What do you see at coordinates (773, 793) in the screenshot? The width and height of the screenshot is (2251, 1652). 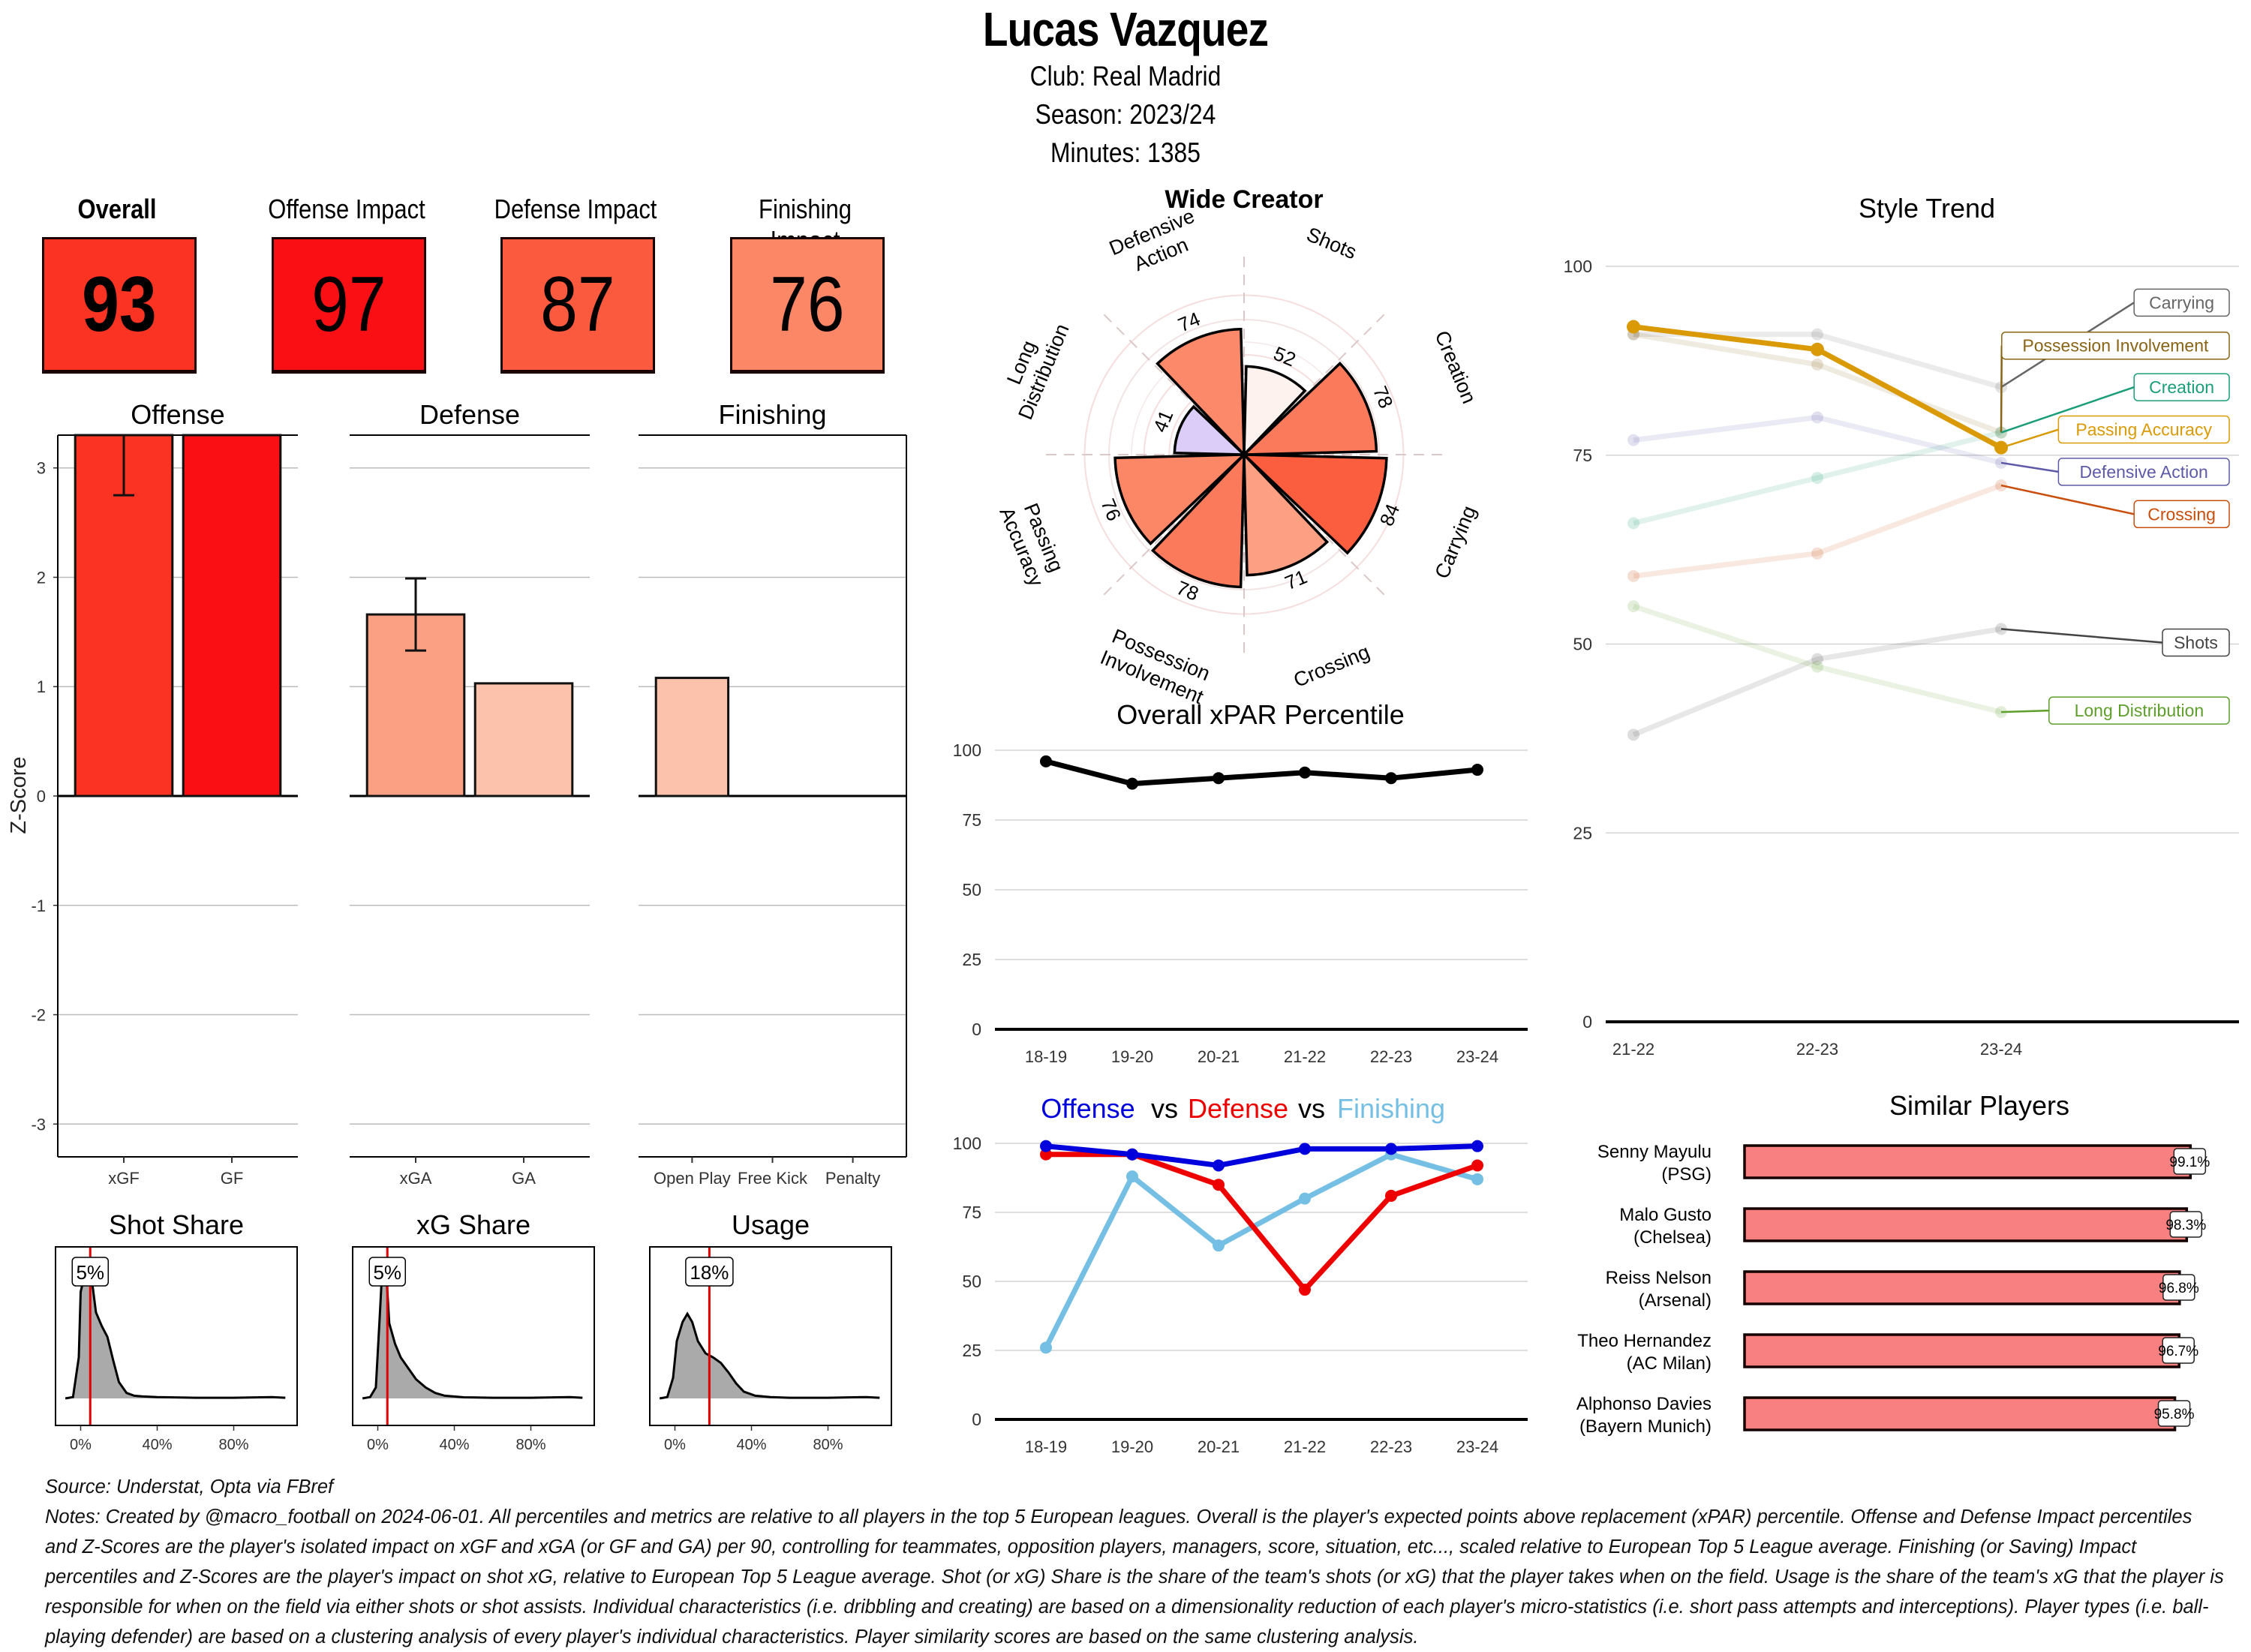 I see `zscore-panel-finishing: Finishing Open Play Free Kick Penalty` at bounding box center [773, 793].